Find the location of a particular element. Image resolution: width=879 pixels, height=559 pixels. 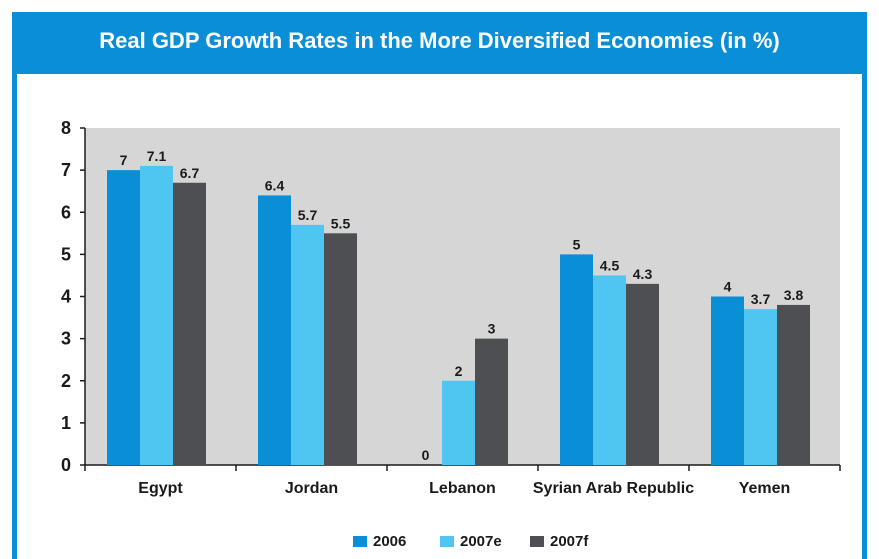

y-tick-label: 4 is located at coordinates (66, 297).